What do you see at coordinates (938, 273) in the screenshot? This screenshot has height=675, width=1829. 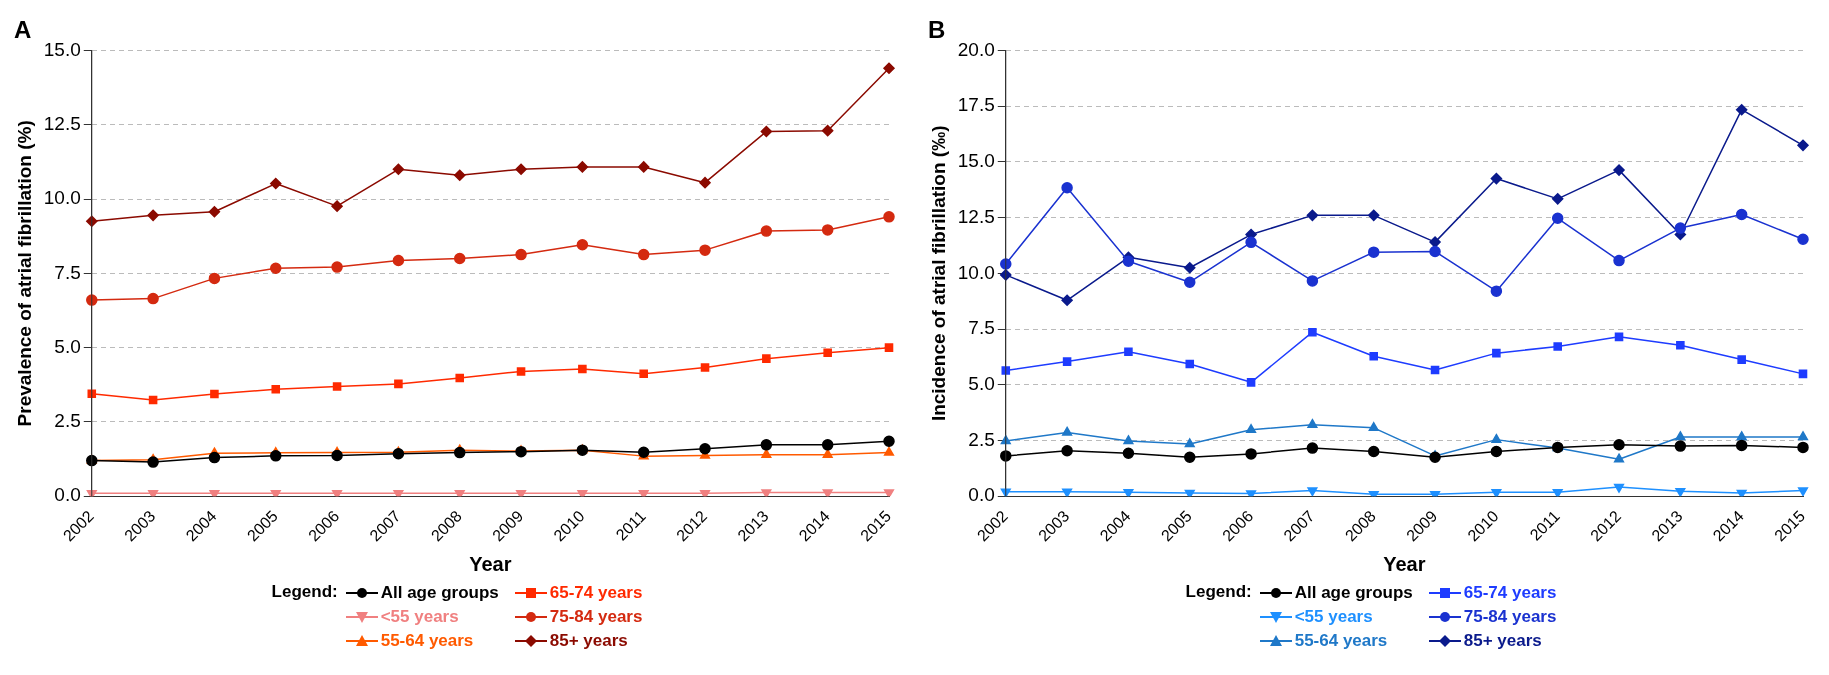 I see `y-axis-title: Incidence of atrial fibrillation (‰)` at bounding box center [938, 273].